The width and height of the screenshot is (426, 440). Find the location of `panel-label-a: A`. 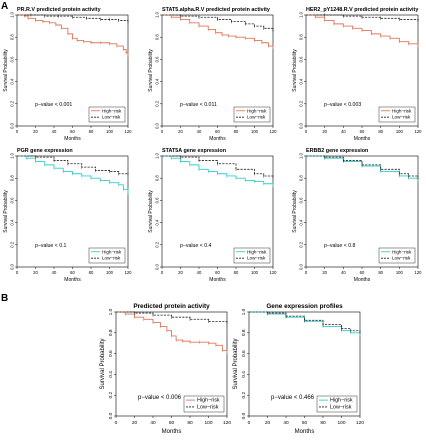

panel-label-a: A is located at coordinates (4, 6).